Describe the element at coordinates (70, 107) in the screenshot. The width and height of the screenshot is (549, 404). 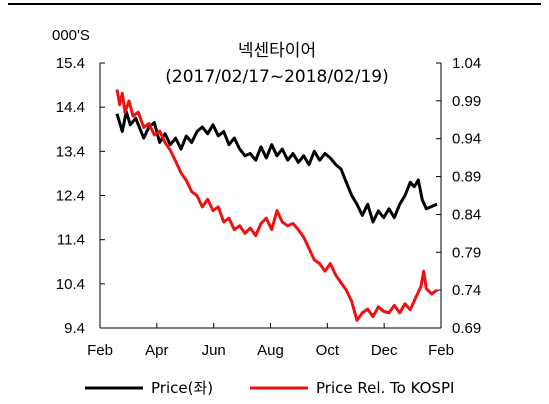
I see `left-tick-label: 14.4` at that location.